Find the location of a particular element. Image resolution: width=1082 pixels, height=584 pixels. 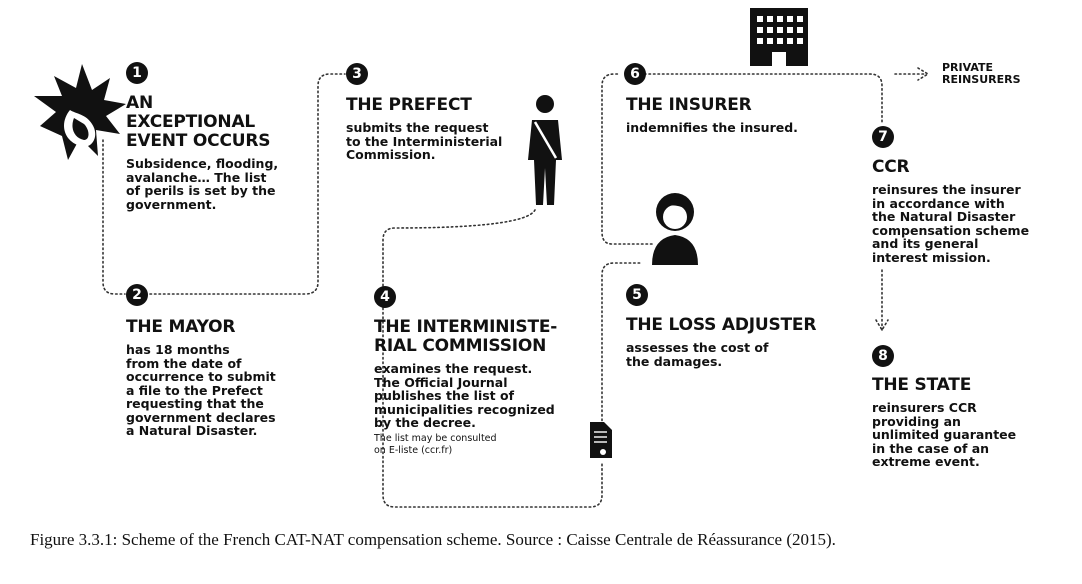

step-1-number: 1 is located at coordinates (137, 73).